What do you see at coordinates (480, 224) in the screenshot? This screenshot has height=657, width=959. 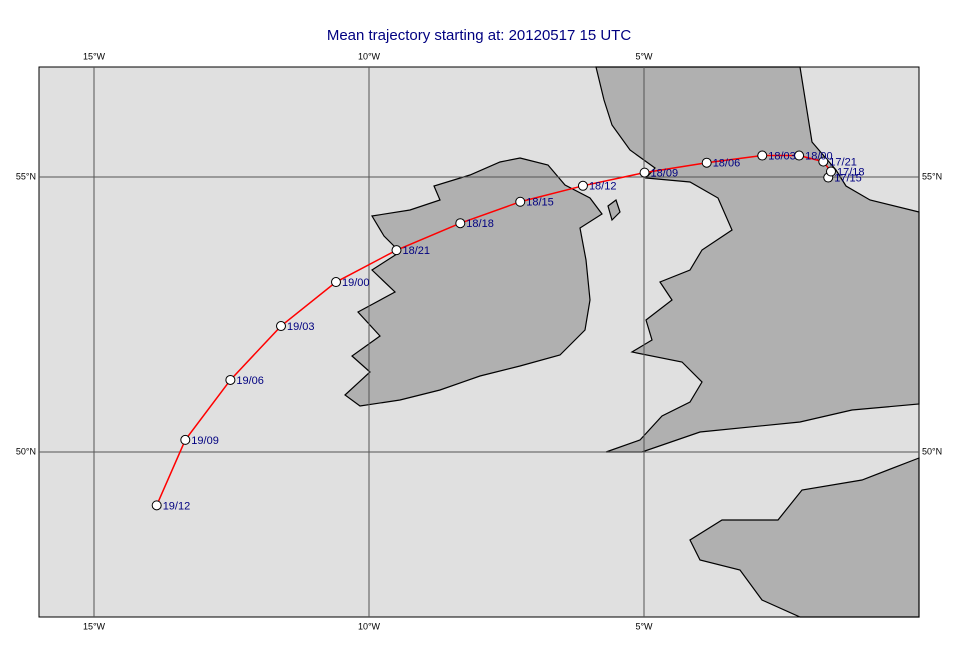 I see `point-label: 18/18` at bounding box center [480, 224].